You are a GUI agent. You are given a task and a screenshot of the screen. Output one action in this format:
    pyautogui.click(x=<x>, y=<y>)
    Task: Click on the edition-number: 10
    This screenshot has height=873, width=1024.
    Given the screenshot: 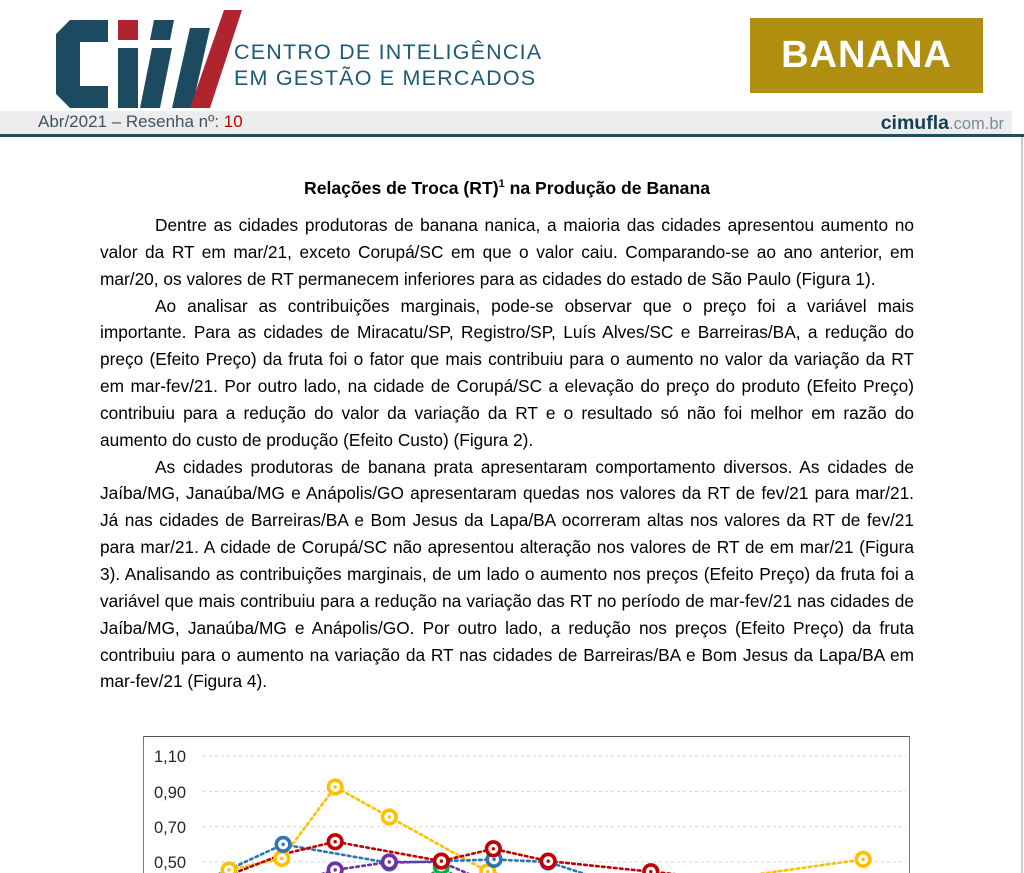 What is the action you would take?
    pyautogui.click(x=233, y=121)
    